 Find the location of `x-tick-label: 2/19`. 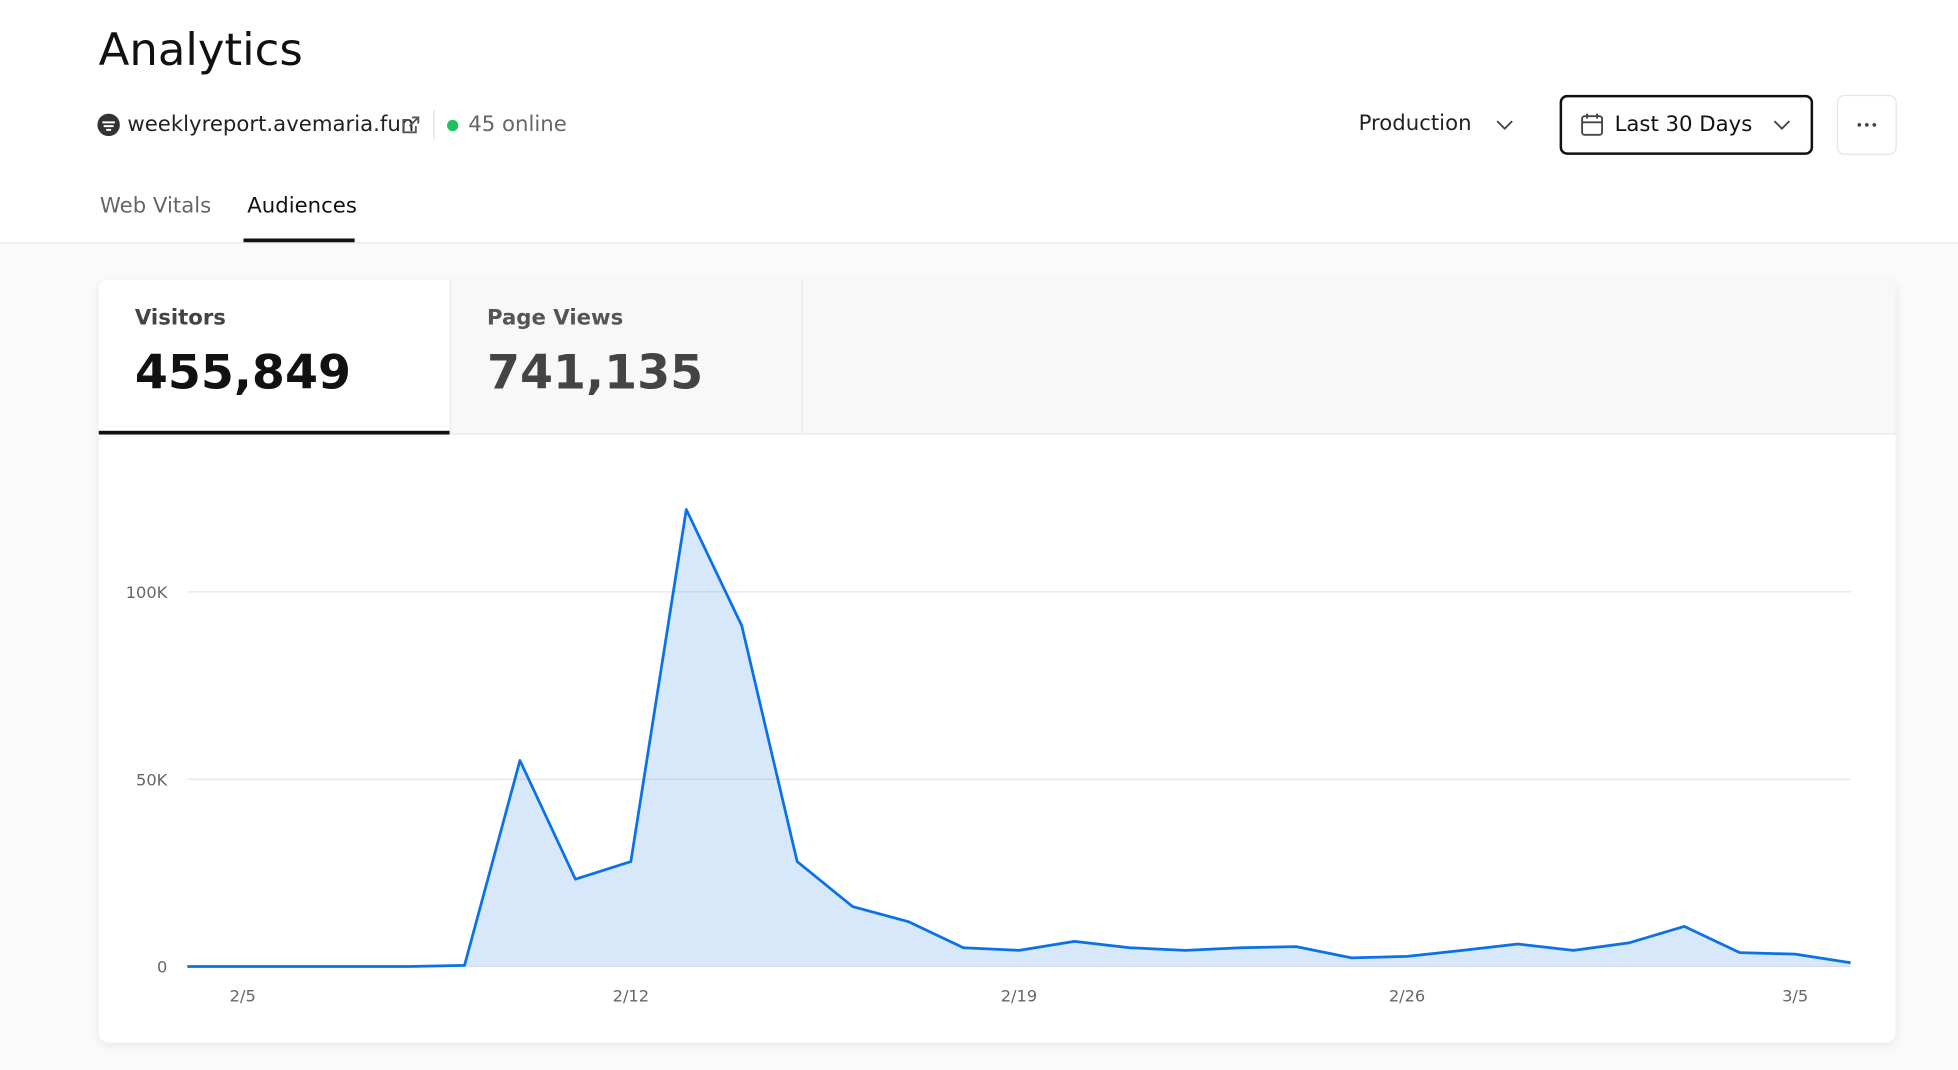

x-tick-label: 2/19 is located at coordinates (1019, 995).